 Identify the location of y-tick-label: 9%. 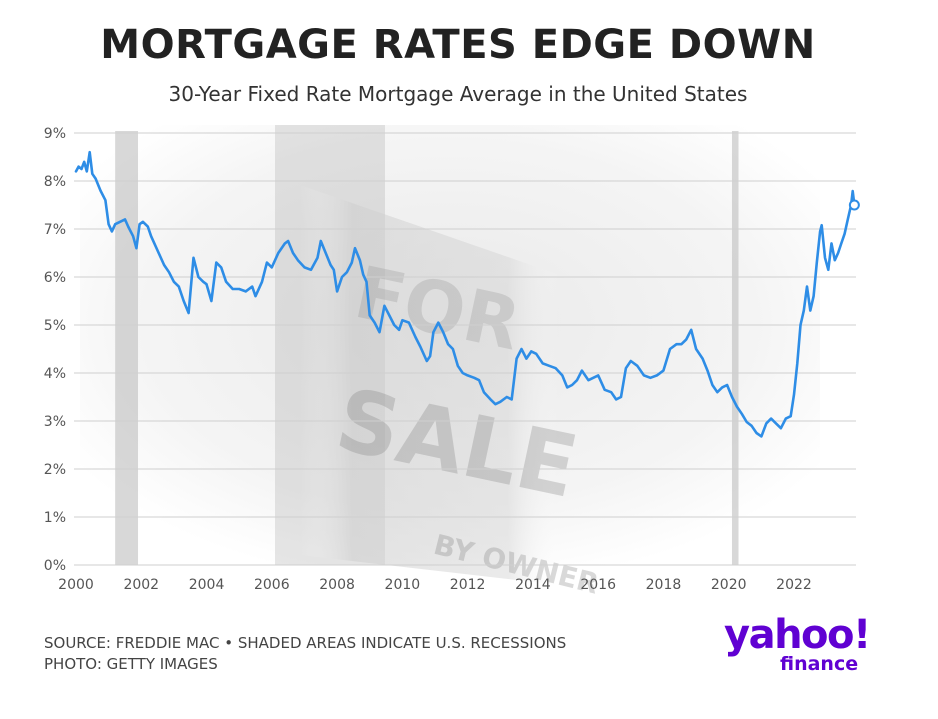
(55, 134).